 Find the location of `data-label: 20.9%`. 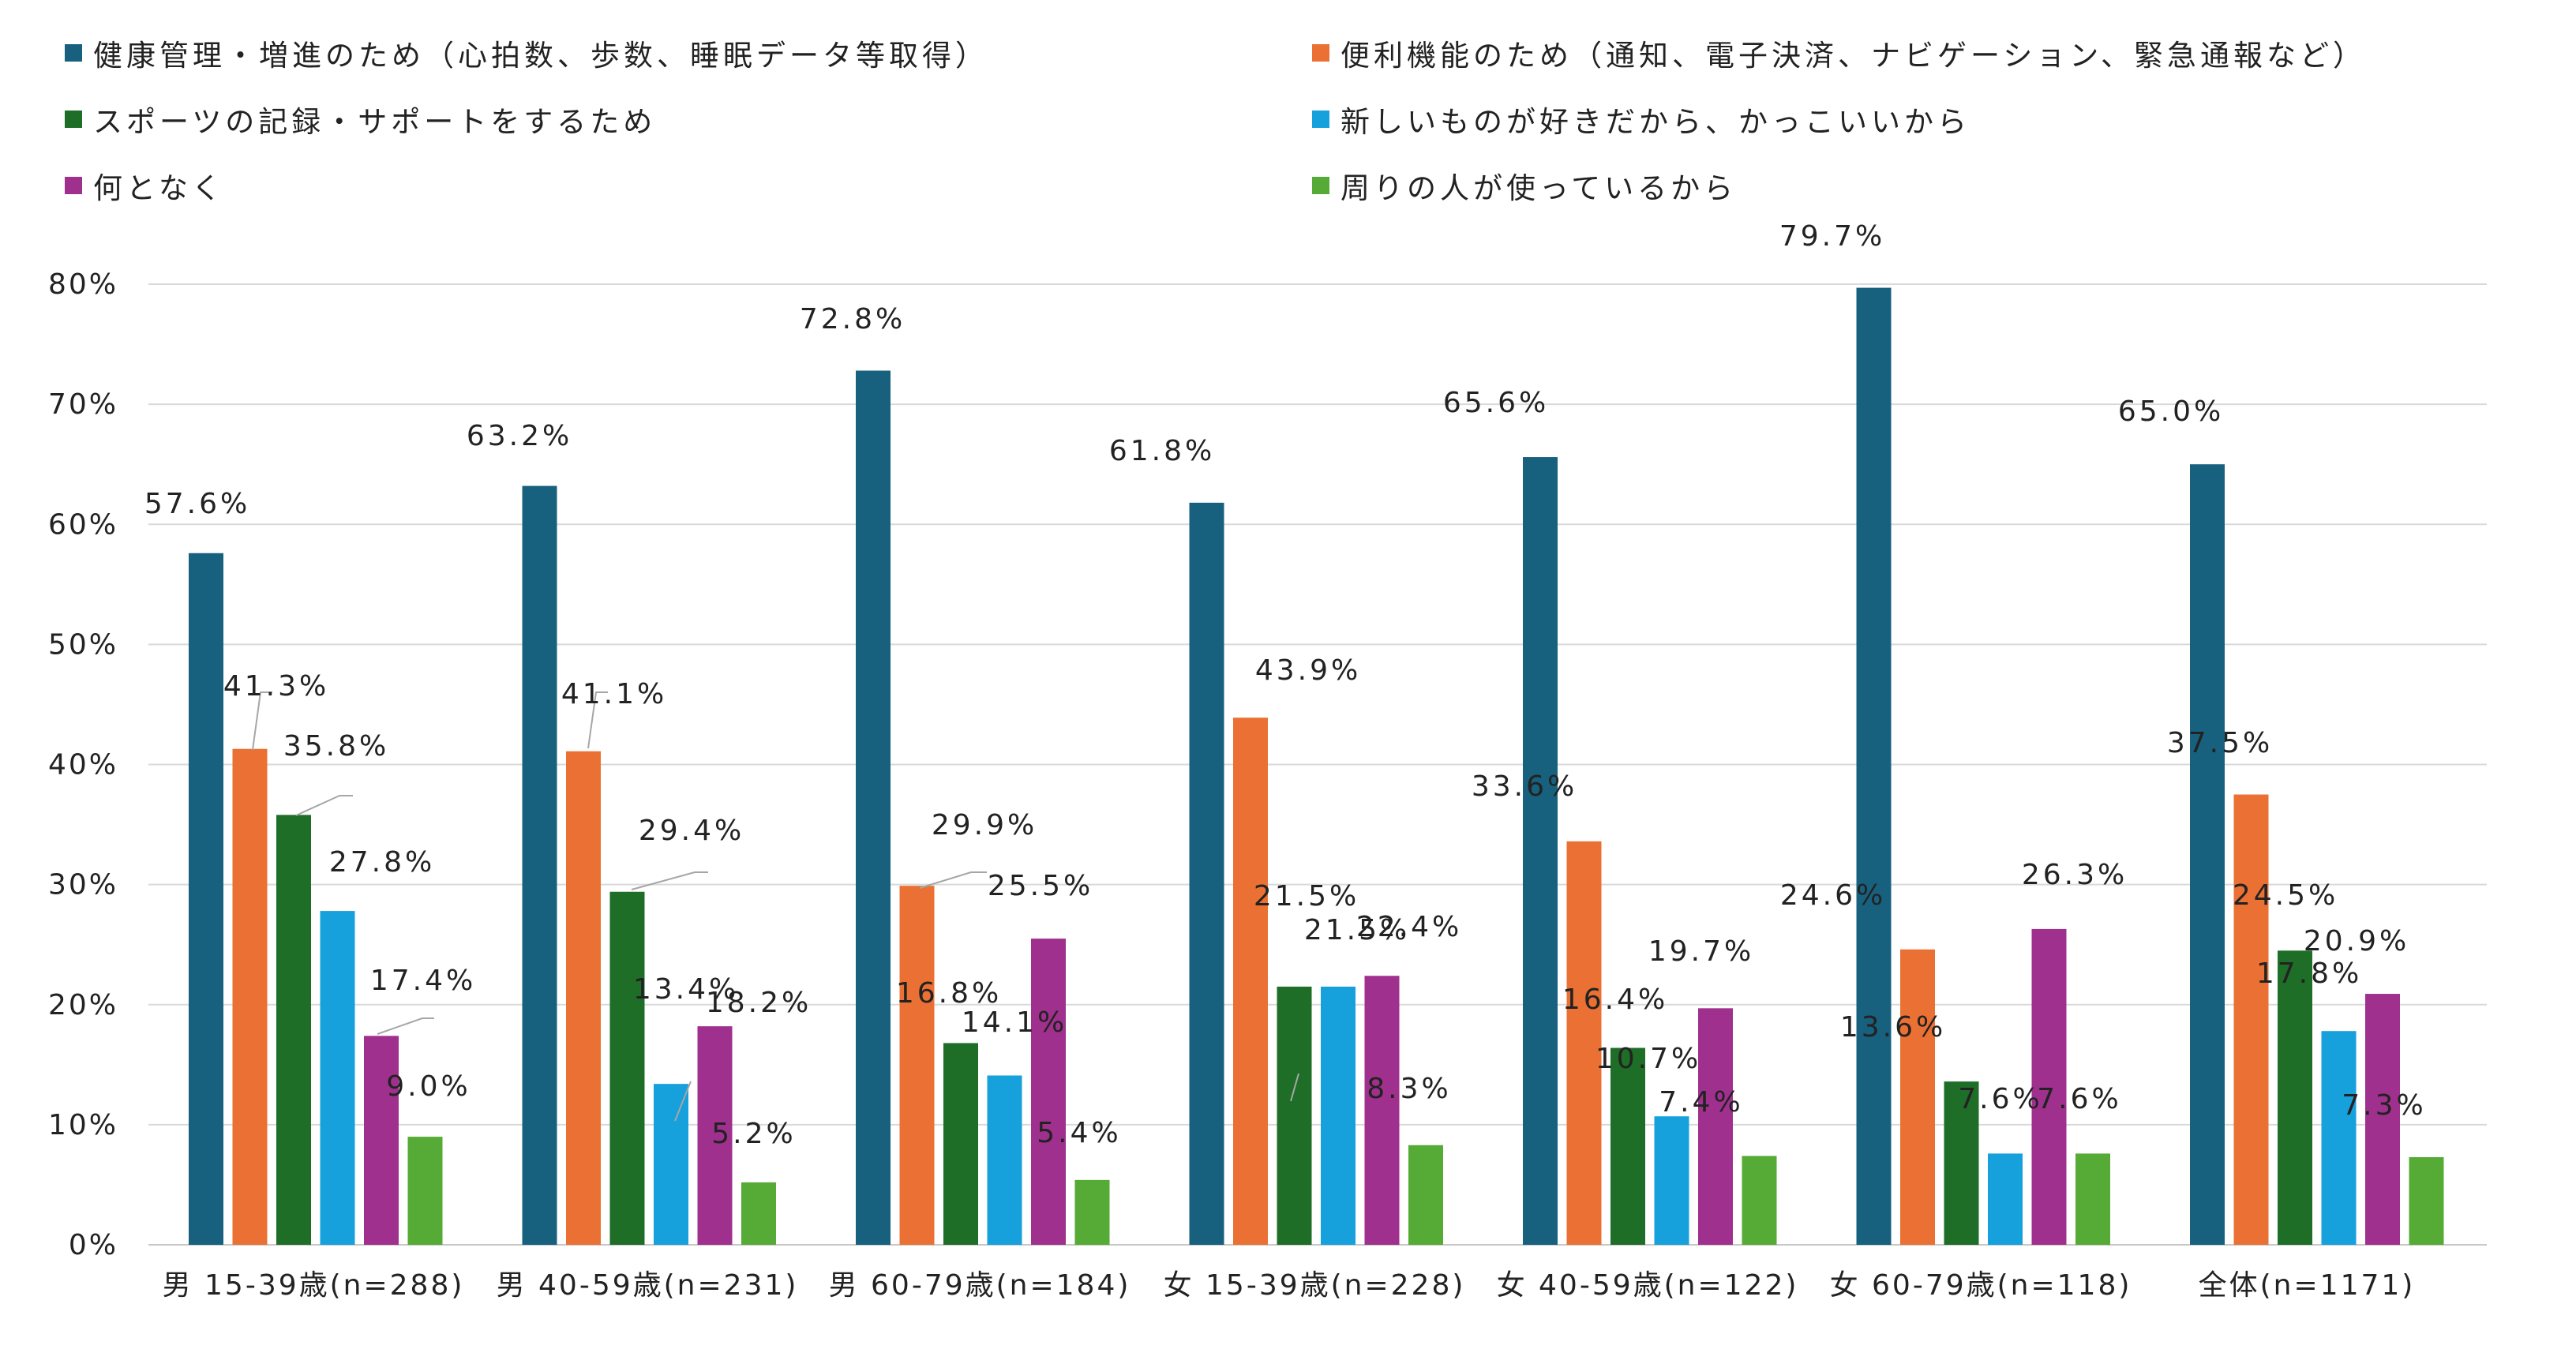

data-label: 20.9% is located at coordinates (2356, 941).